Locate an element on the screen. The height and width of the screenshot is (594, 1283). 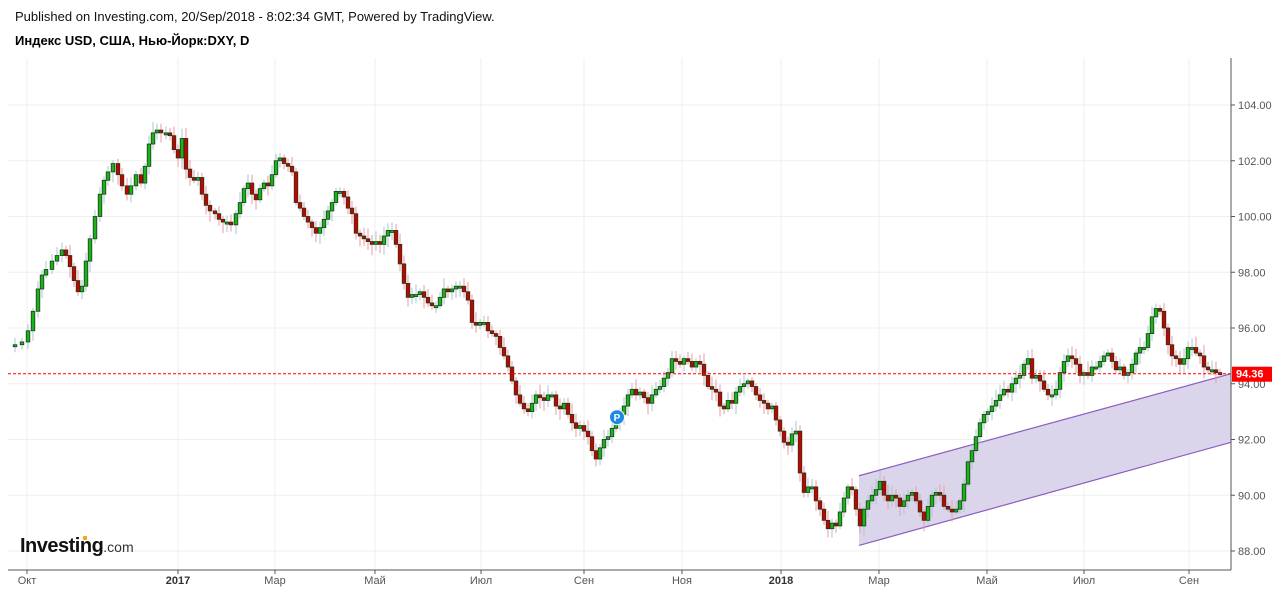
time-tick-label: Окт is located at coordinates (27, 581).